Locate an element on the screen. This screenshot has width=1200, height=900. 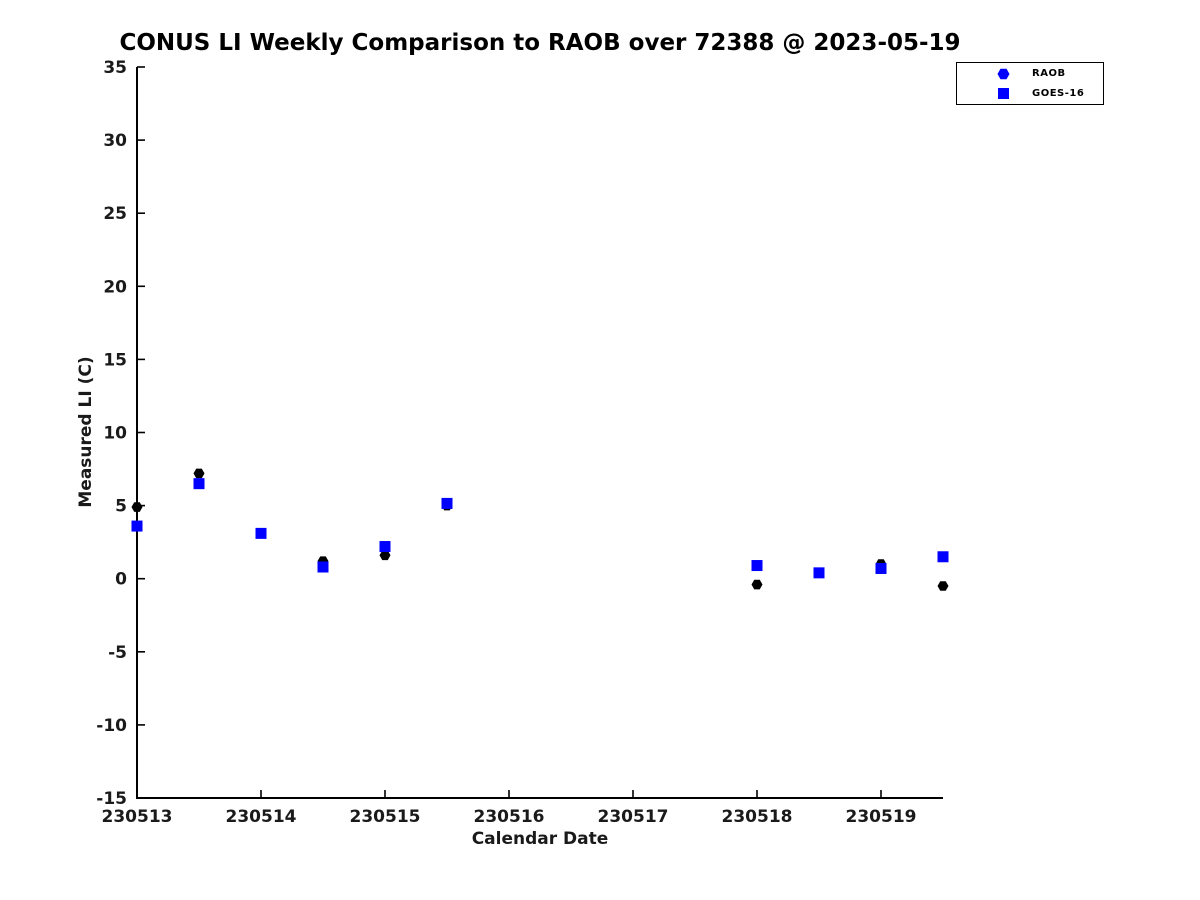
x-tick-label: 230516 is located at coordinates (509, 817).